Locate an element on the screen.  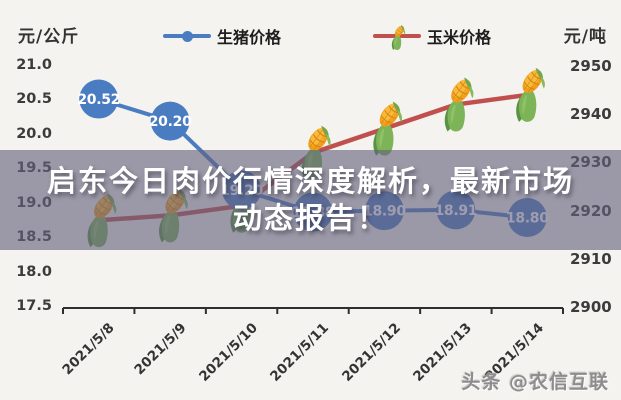
headline-line-1: 启东今日肉价行情深度解析，最新市场 is located at coordinates (310, 181).